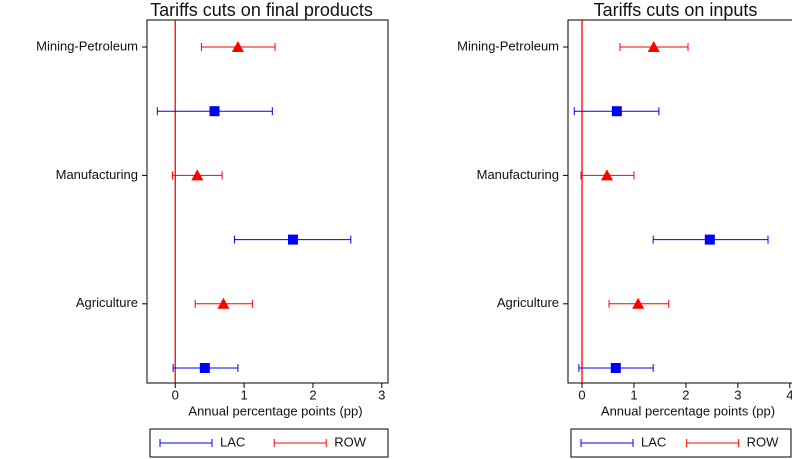 The height and width of the screenshot is (459, 792). Describe the element at coordinates (261, 10) in the screenshot. I see `chart-title: Tariffs cuts on final products` at that location.